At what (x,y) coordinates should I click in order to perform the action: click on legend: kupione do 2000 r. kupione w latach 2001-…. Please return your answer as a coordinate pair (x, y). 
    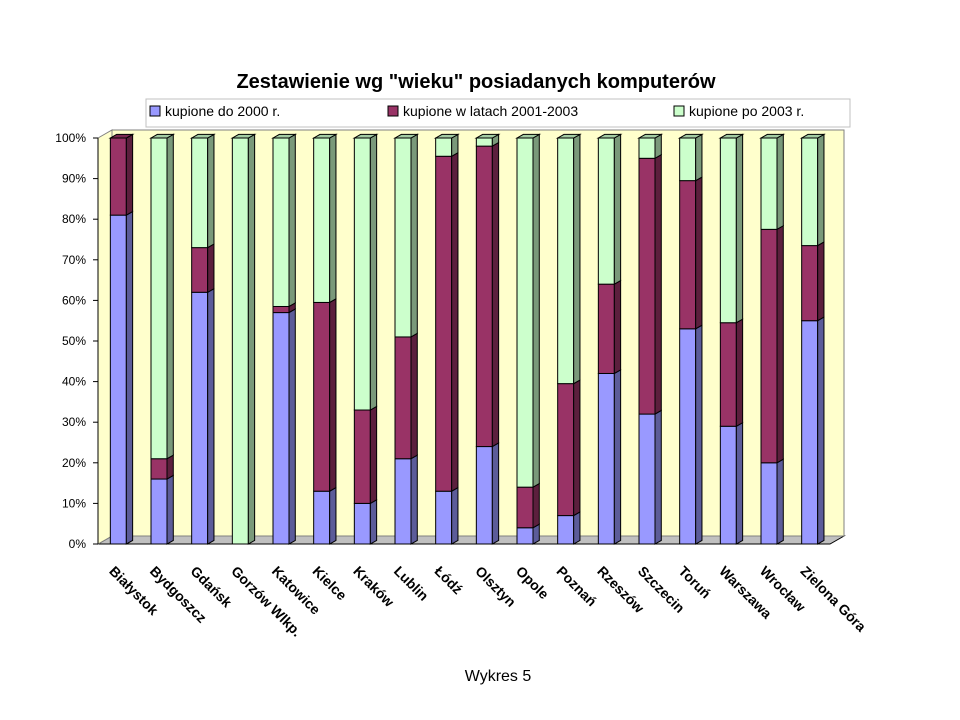
    Looking at the image, I should click on (498, 113).